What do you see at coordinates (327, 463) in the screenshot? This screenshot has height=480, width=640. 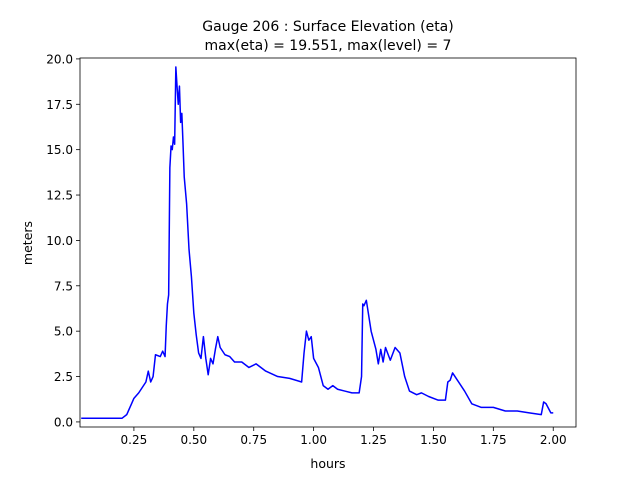 I see `x-axis-label: hours` at bounding box center [327, 463].